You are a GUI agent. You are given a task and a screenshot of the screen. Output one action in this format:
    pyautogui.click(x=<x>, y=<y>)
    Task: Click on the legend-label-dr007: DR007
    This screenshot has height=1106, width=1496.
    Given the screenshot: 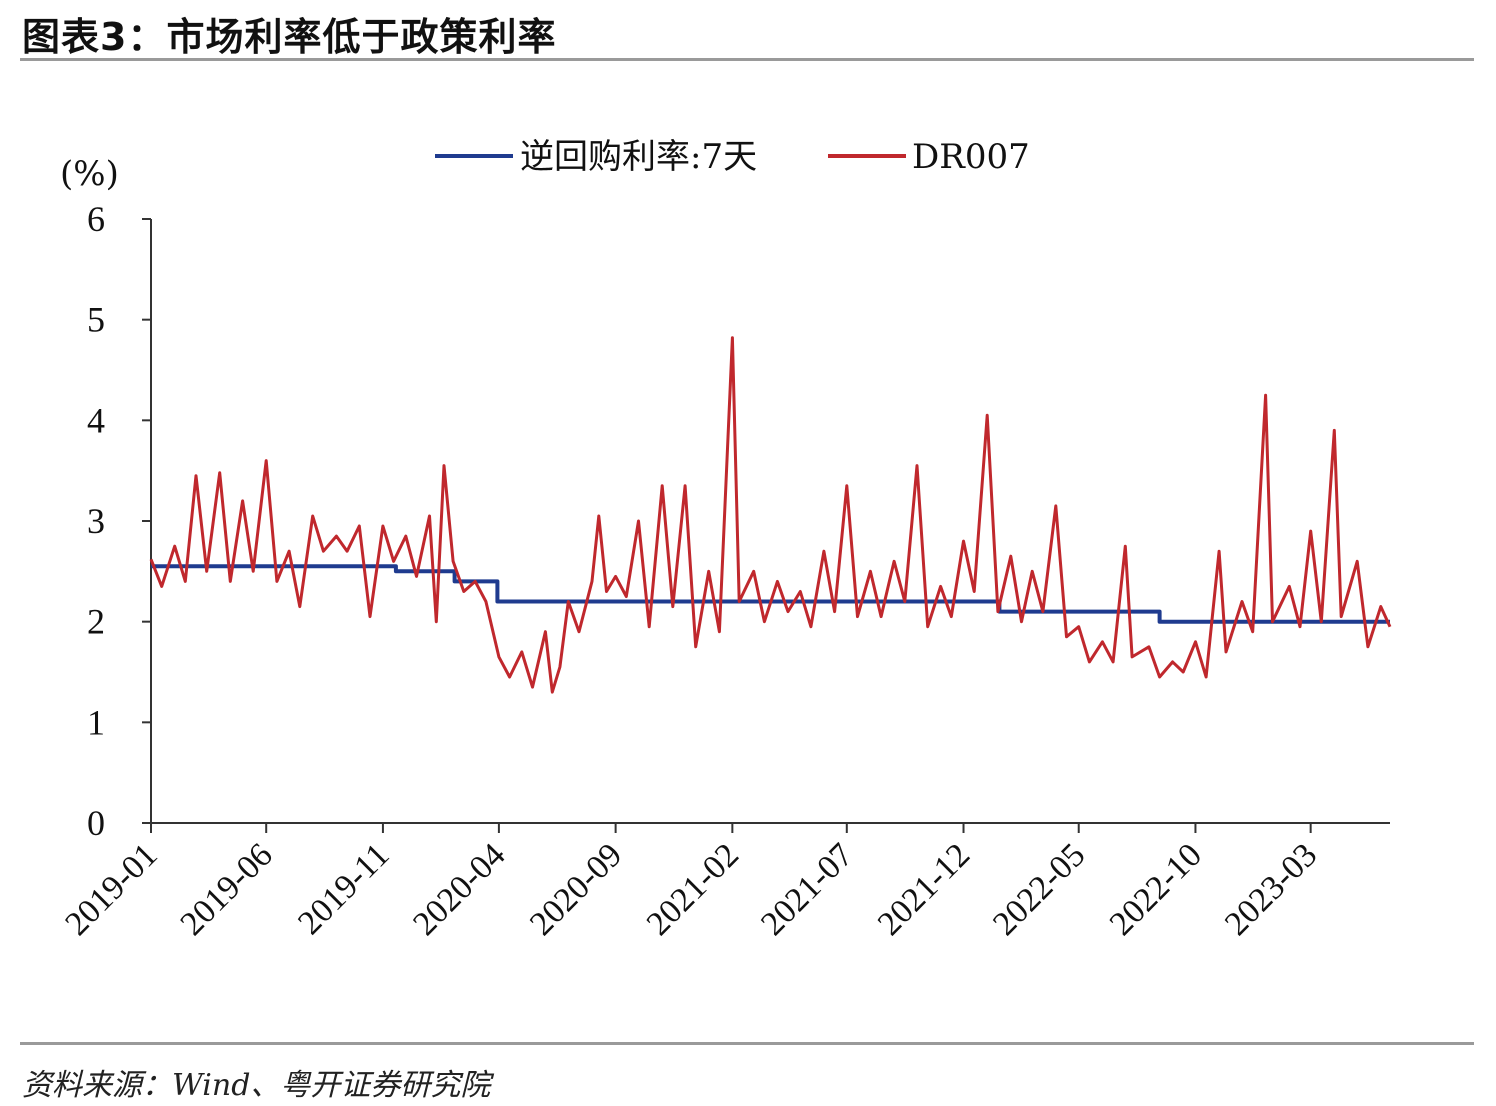 What is the action you would take?
    pyautogui.click(x=971, y=157)
    